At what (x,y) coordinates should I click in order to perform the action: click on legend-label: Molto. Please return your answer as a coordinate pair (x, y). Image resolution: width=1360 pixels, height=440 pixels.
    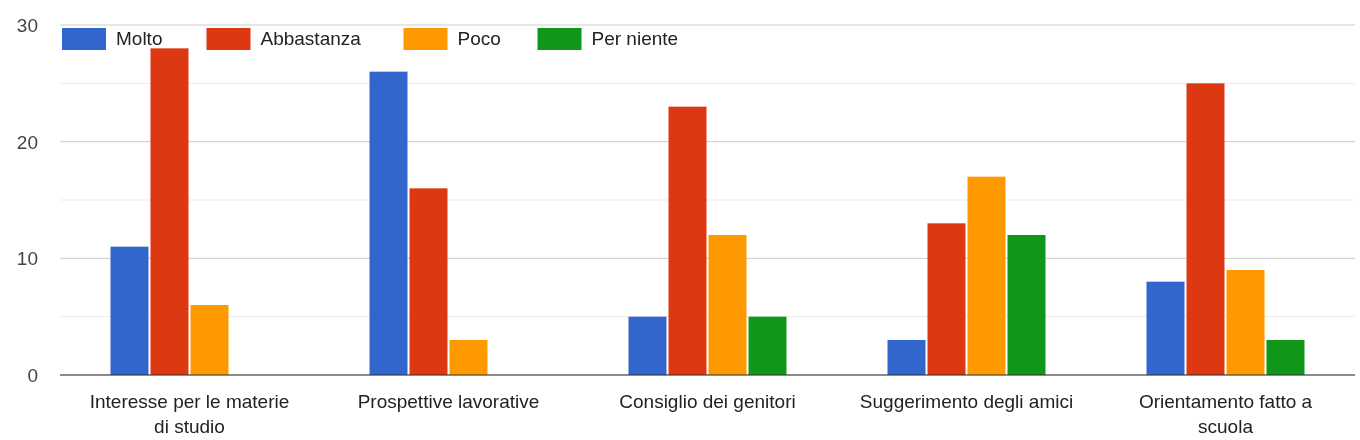
    Looking at the image, I should click on (139, 38).